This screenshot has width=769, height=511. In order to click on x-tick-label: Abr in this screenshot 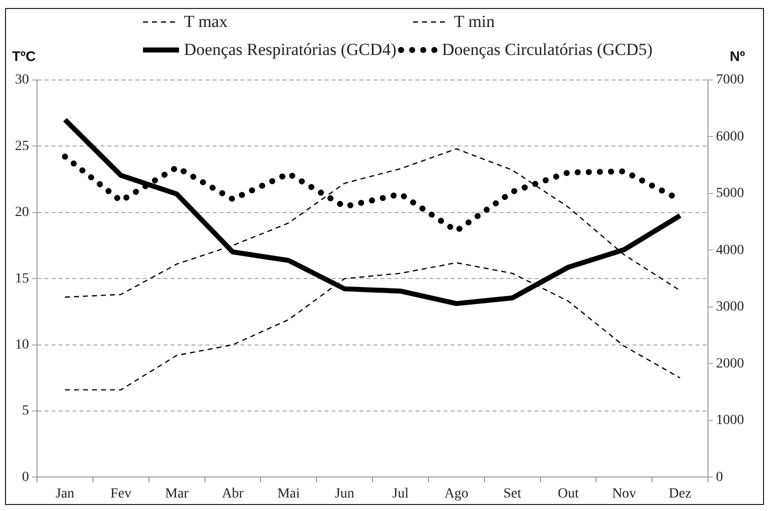, I will do `click(233, 494)`.